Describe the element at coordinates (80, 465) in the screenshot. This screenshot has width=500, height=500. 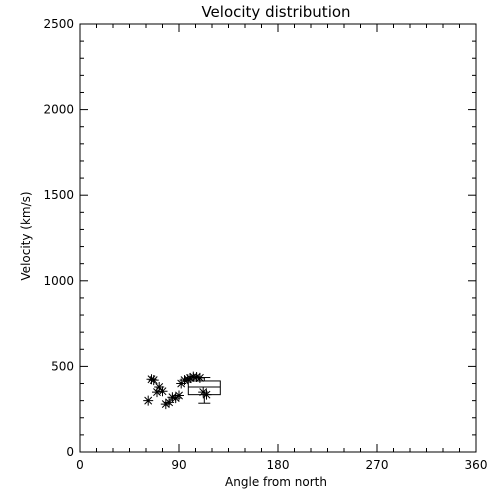
I see `x-tick-label: 0` at that location.